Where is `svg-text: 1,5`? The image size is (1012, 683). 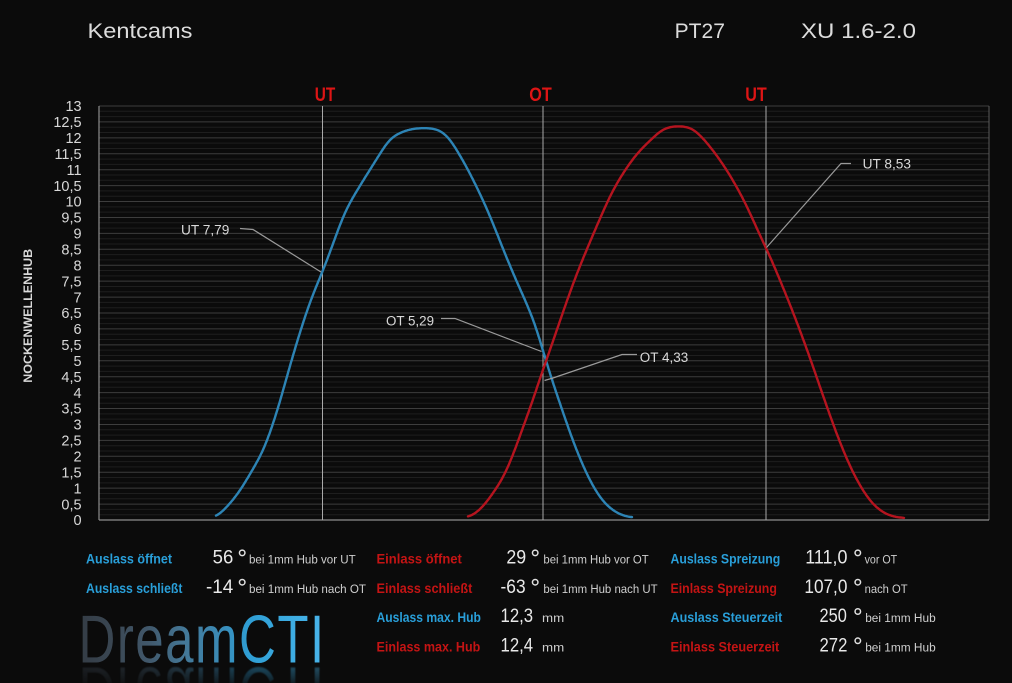 svg-text: 1,5 is located at coordinates (71, 473).